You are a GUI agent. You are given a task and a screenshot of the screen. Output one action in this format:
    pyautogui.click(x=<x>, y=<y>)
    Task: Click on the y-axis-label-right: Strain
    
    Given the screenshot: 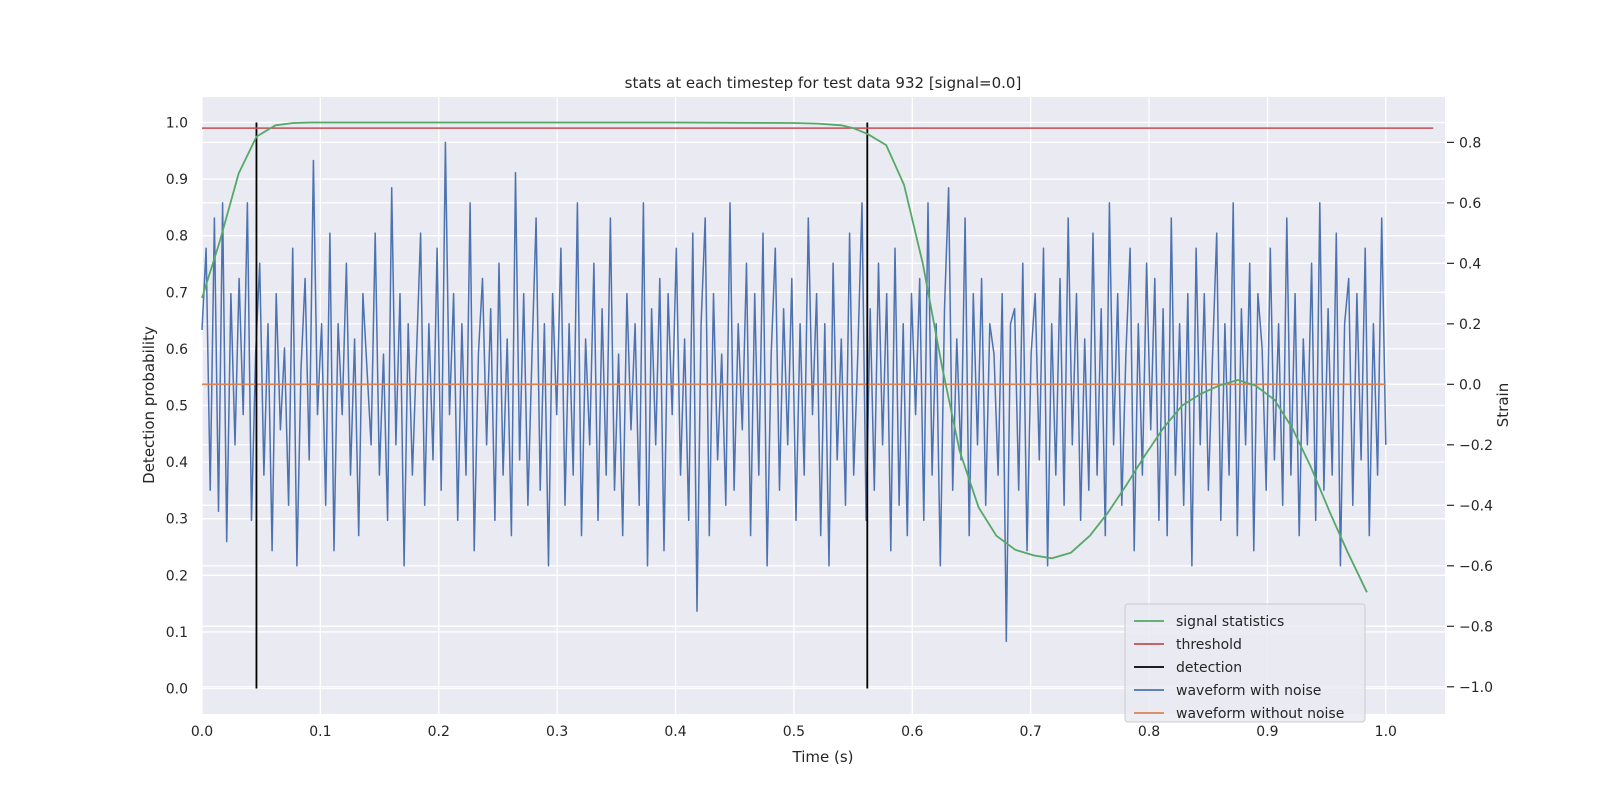 What is the action you would take?
    pyautogui.click(x=1503, y=405)
    